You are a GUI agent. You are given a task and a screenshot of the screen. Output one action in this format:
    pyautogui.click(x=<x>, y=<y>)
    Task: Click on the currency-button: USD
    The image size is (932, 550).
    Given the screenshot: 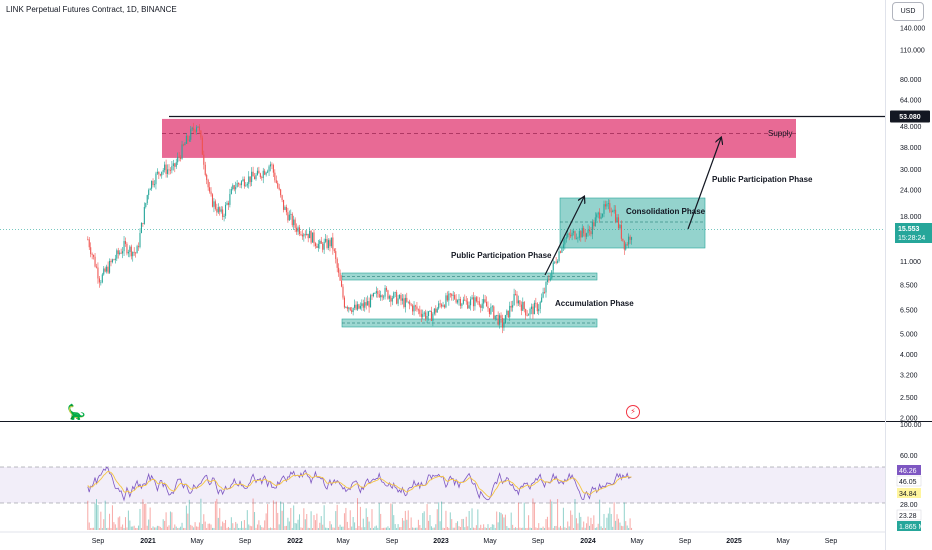 What is the action you would take?
    pyautogui.click(x=908, y=11)
    